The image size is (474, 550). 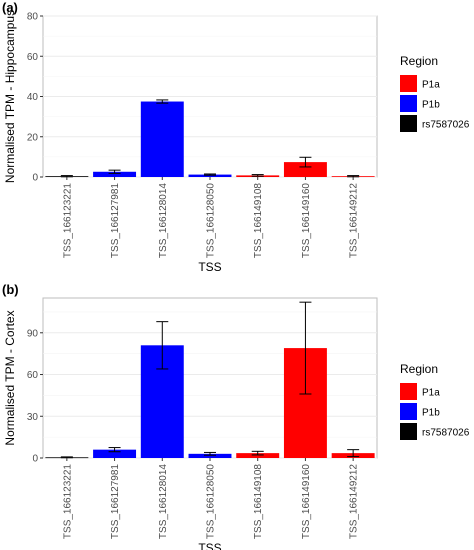 What do you see at coordinates (10, 289) in the screenshot?
I see `panel-label: (b)` at bounding box center [10, 289].